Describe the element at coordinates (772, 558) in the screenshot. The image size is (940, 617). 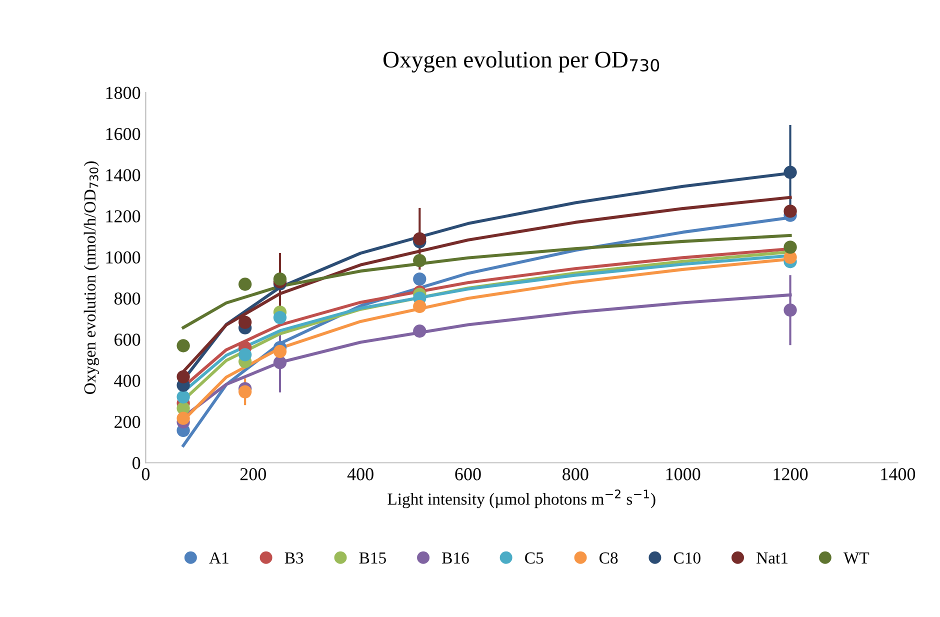
I see `legend-label: Nat1` at that location.